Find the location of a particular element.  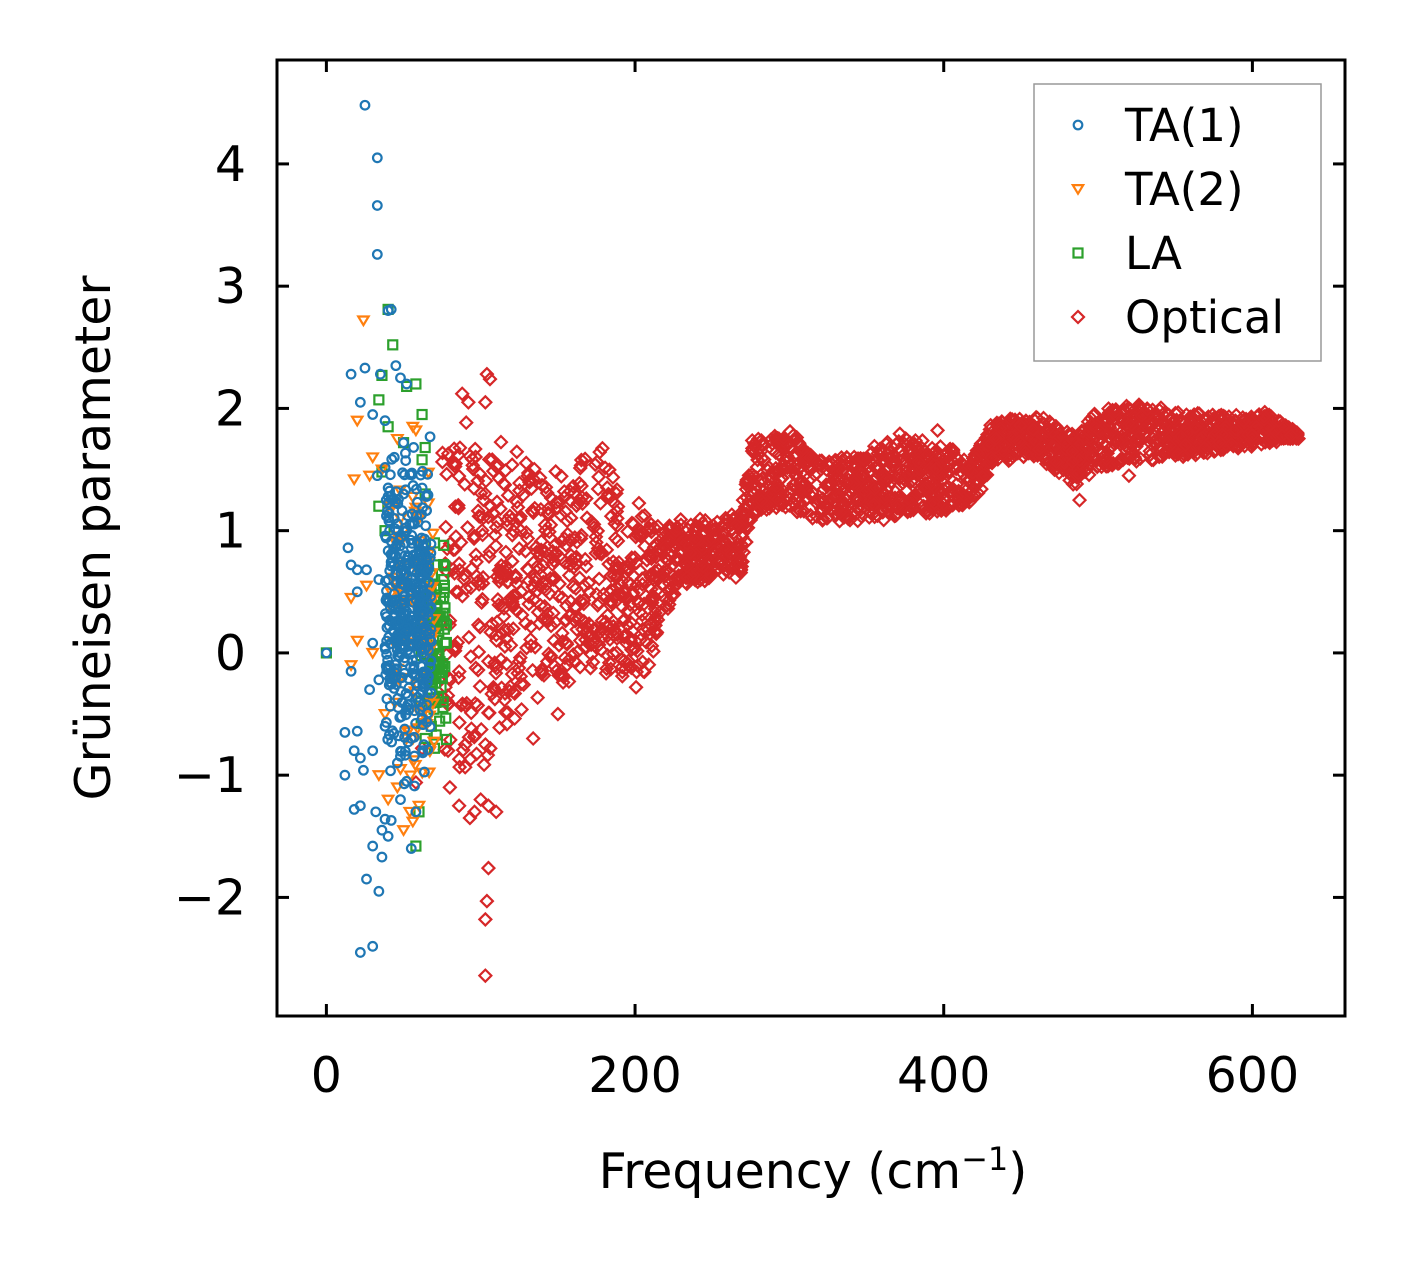

legend-marker is located at coordinates (1078, 190).